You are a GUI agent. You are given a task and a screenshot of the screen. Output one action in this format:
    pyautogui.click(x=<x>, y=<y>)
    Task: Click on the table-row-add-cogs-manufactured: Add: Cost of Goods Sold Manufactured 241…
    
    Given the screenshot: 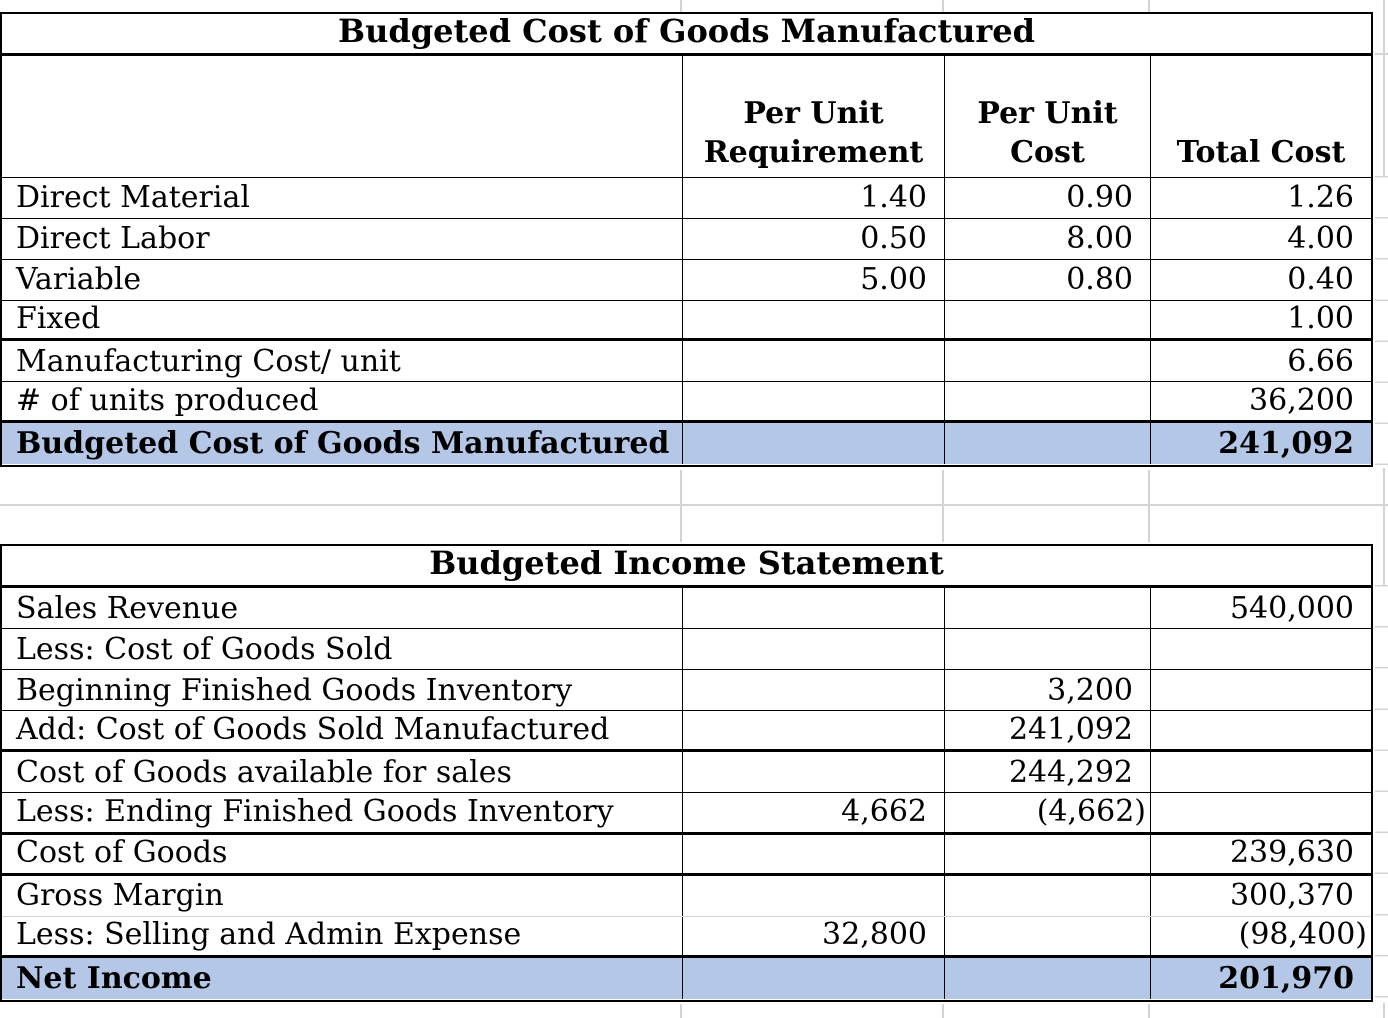 What is the action you would take?
    pyautogui.click(x=686, y=732)
    